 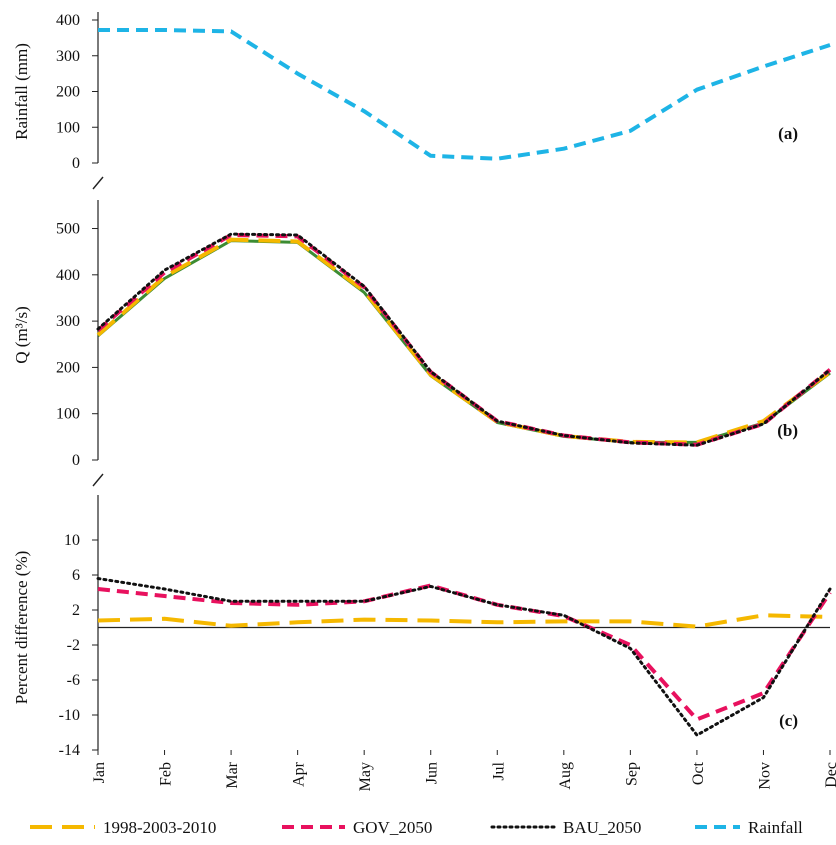 What do you see at coordinates (365, 776) in the screenshot?
I see `x-tick-label: May` at bounding box center [365, 776].